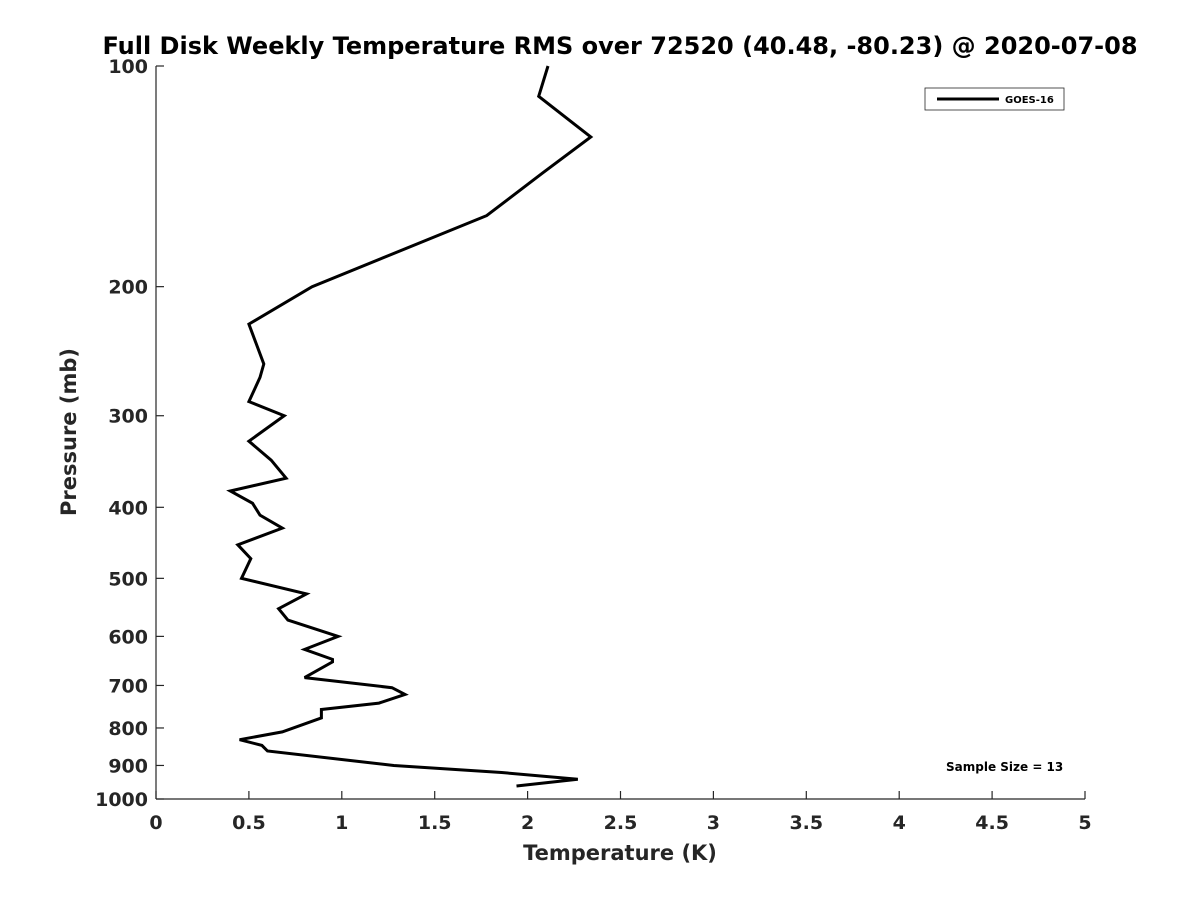  Describe the element at coordinates (128, 579) in the screenshot. I see `y-tick-label: 500` at that location.